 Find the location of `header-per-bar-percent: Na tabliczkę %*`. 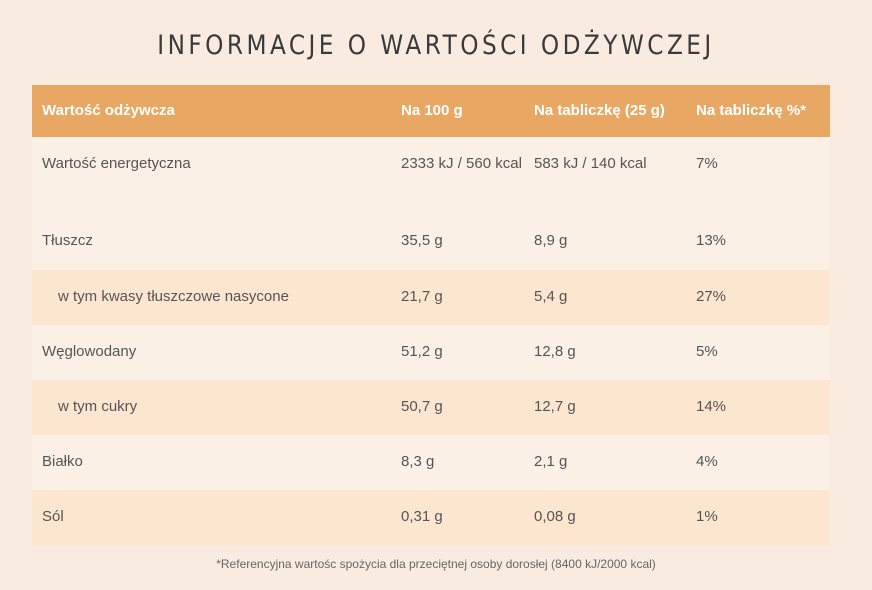

header-per-bar-percent: Na tabliczkę %* is located at coordinates (751, 110).